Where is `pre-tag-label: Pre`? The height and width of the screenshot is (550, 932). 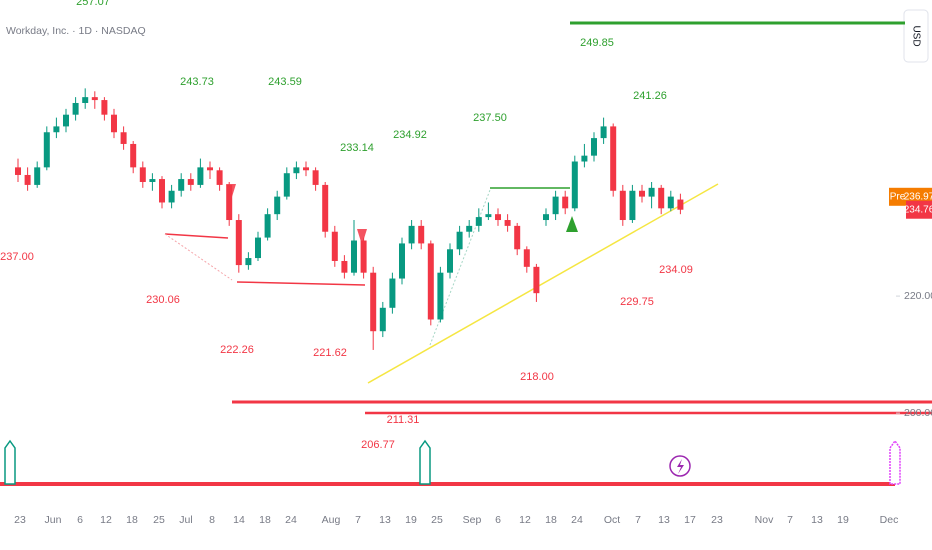
pre-tag-label: Pre is located at coordinates (898, 196).